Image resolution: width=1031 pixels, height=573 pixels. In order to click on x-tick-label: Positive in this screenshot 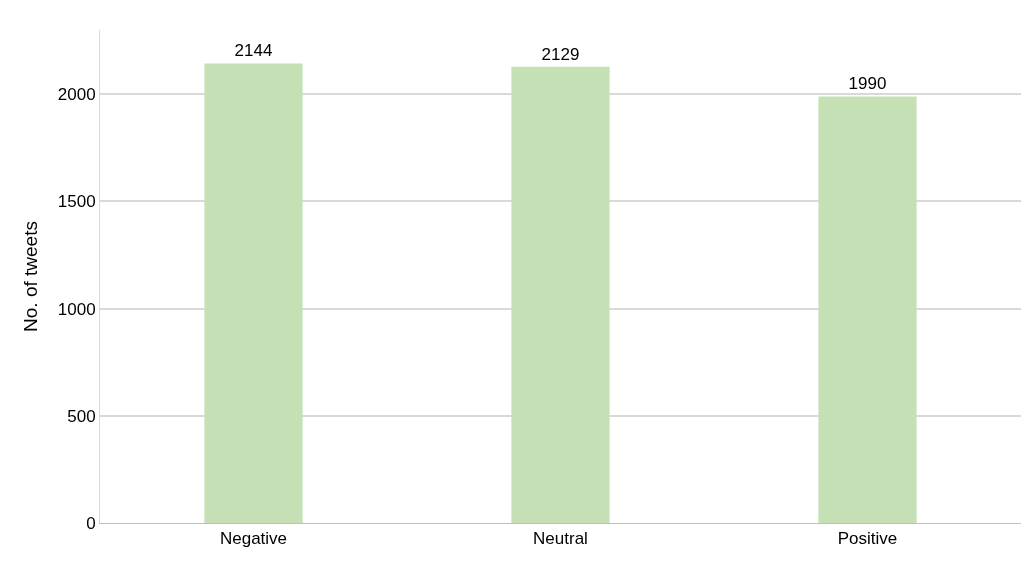, I will do `click(867, 539)`.